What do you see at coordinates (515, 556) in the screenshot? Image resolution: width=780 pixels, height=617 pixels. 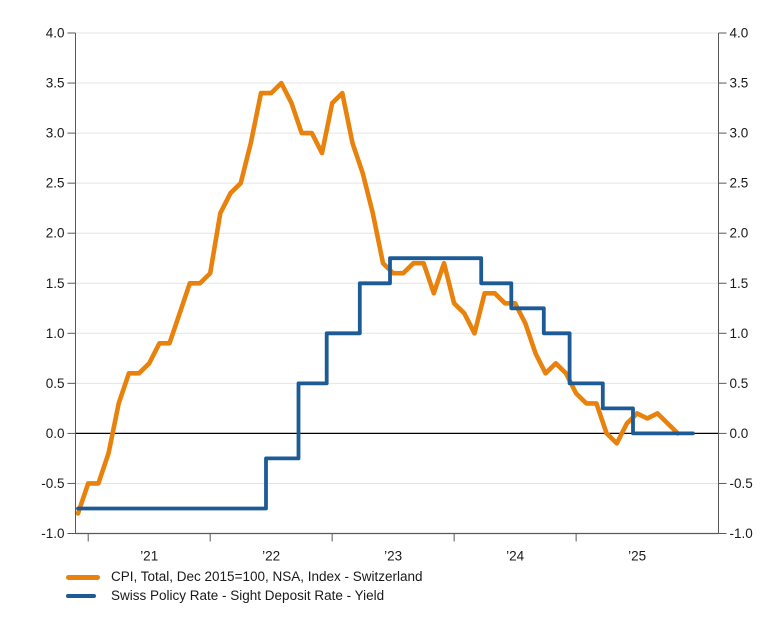 I see `x-tick-label: ’24` at bounding box center [515, 556].